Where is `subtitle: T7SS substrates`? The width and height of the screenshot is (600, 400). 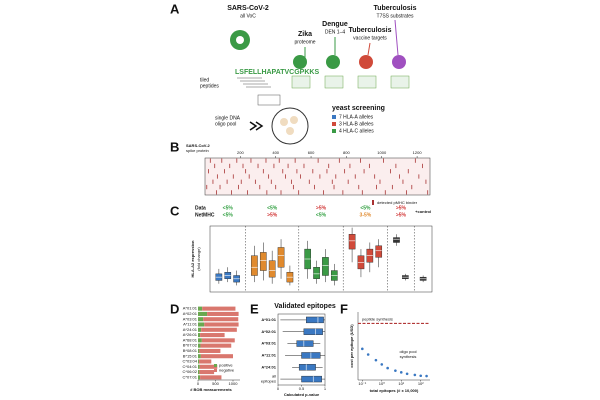 subtitle: T7SS substrates is located at coordinates (395, 16).